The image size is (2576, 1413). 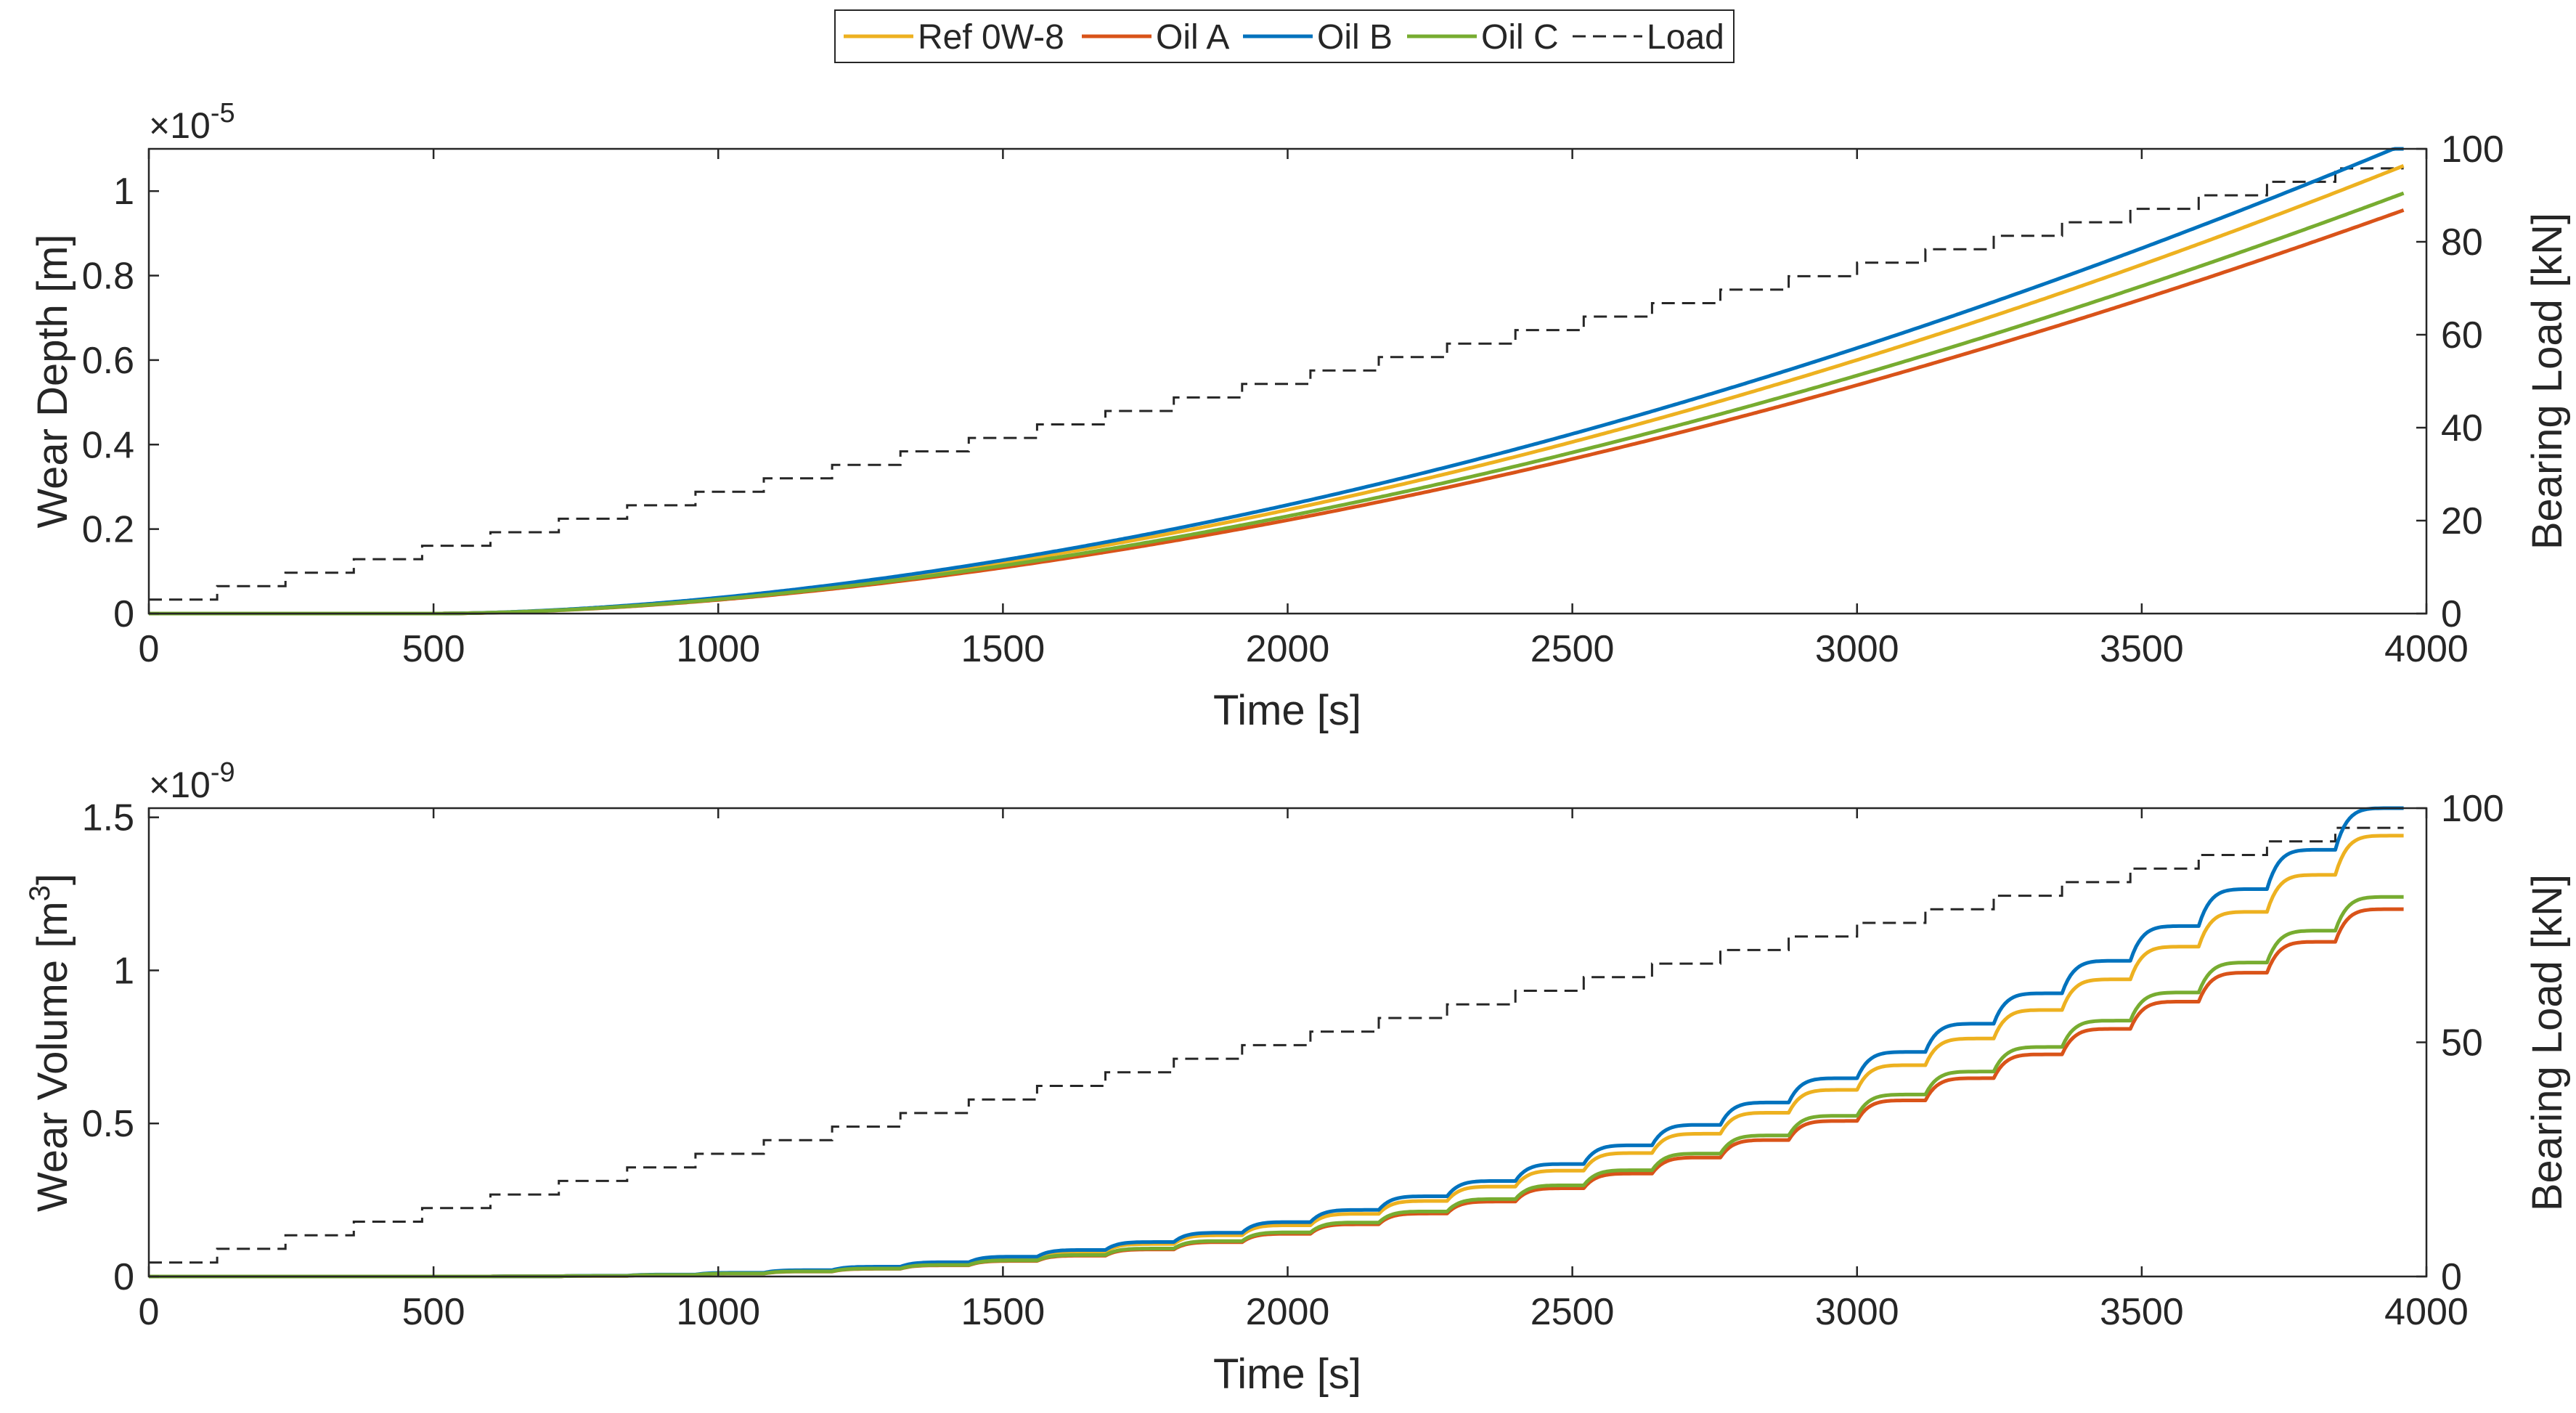 What do you see at coordinates (1284, 36) in the screenshot?
I see `legend: Ref 0W-8 Oil A Oil B Oil C Load` at bounding box center [1284, 36].